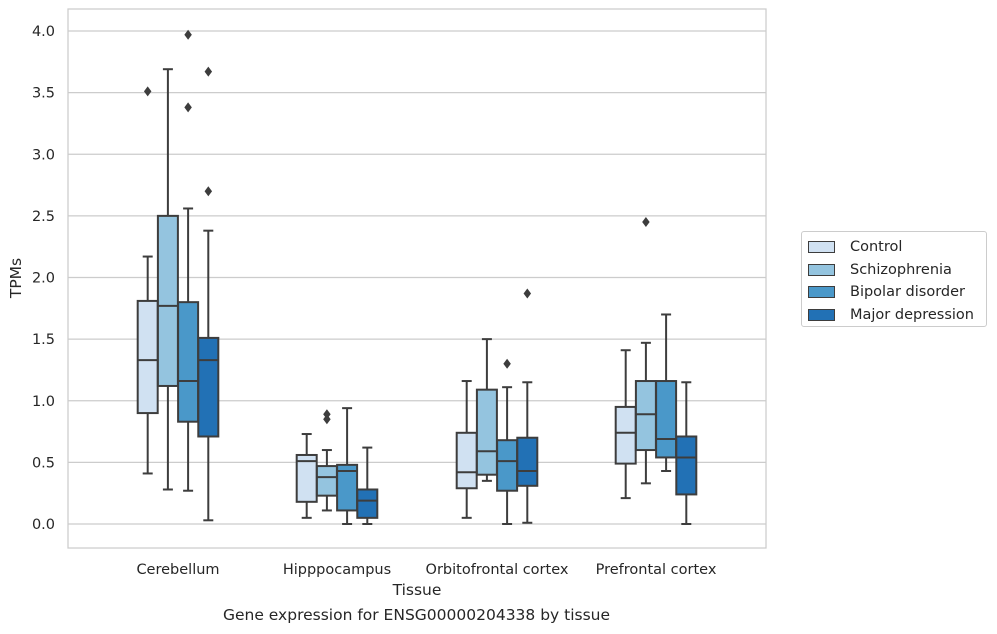 This screenshot has height=634, width=997. I want to click on x-axis-label: Tissue, so click(417, 590).